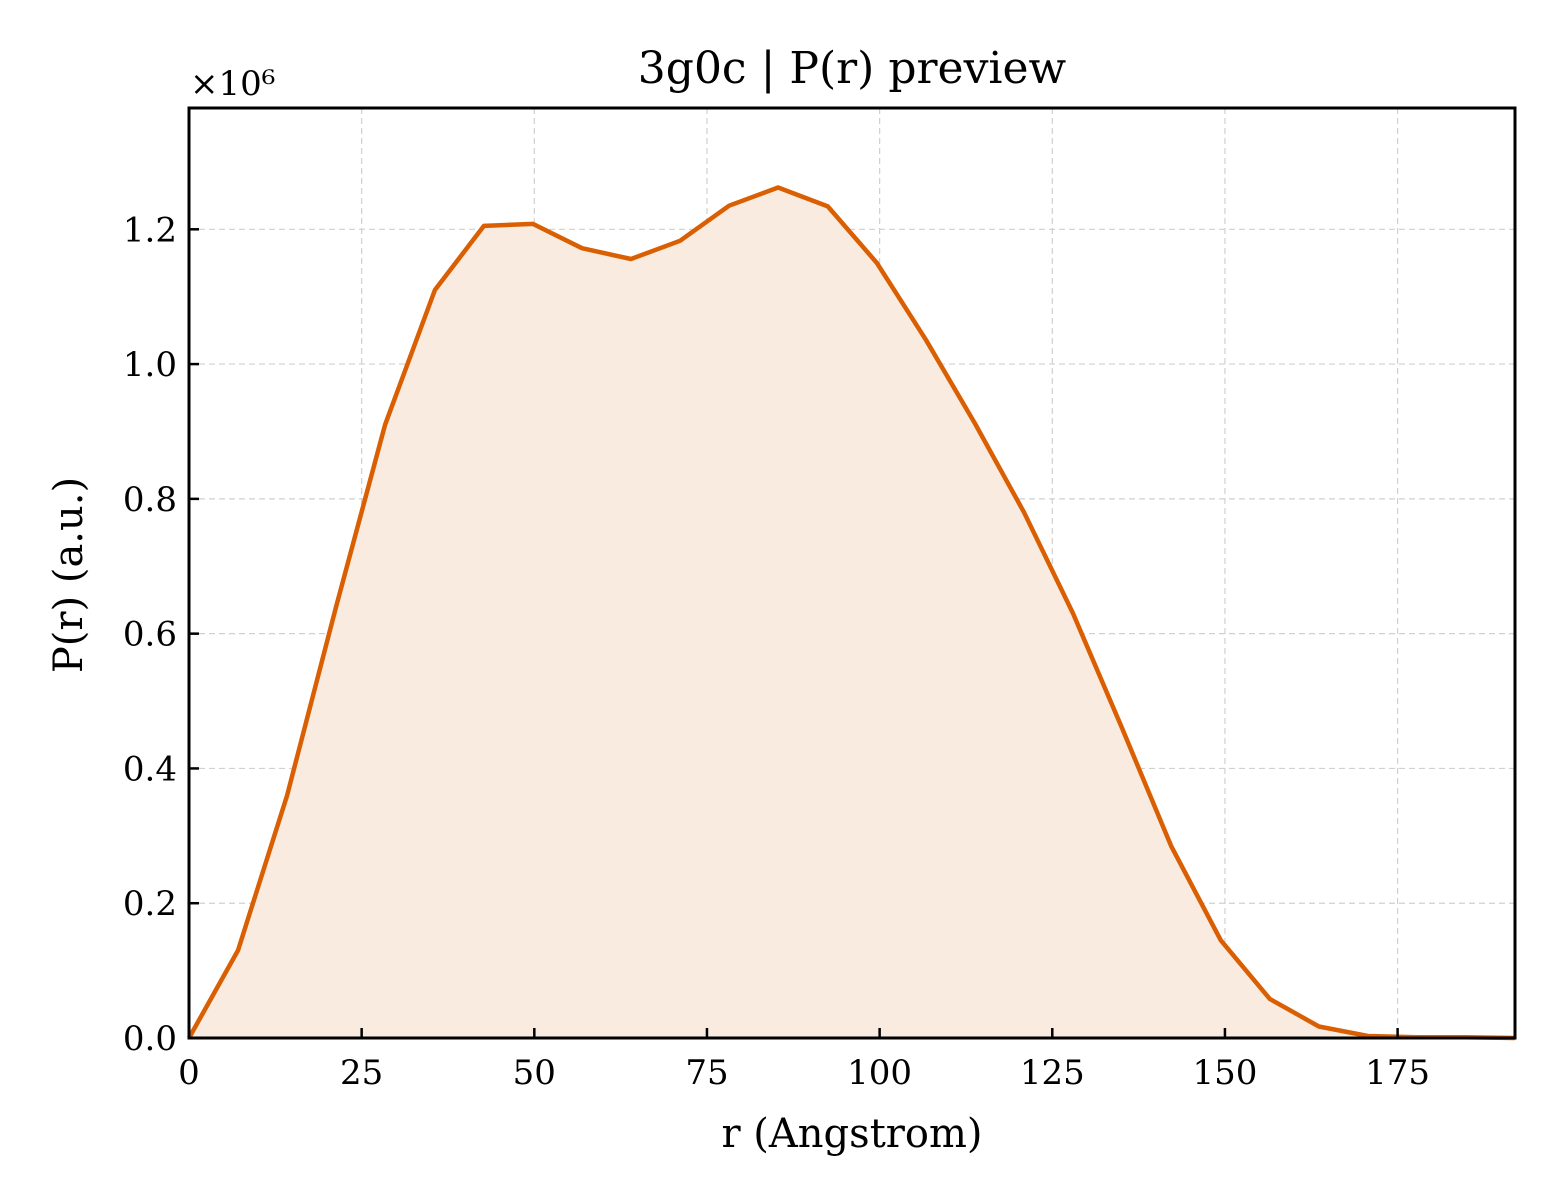  Describe the element at coordinates (1224, 1073) in the screenshot. I see `x-tick-label: 150` at that location.